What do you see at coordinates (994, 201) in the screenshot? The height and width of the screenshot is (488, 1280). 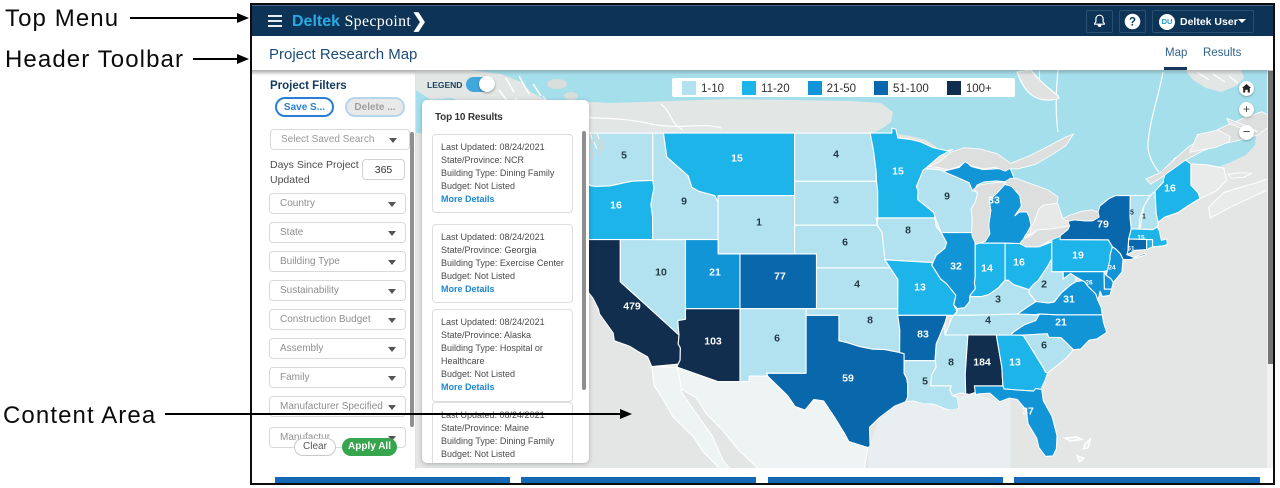 I see `svg-text: 33` at bounding box center [994, 201].